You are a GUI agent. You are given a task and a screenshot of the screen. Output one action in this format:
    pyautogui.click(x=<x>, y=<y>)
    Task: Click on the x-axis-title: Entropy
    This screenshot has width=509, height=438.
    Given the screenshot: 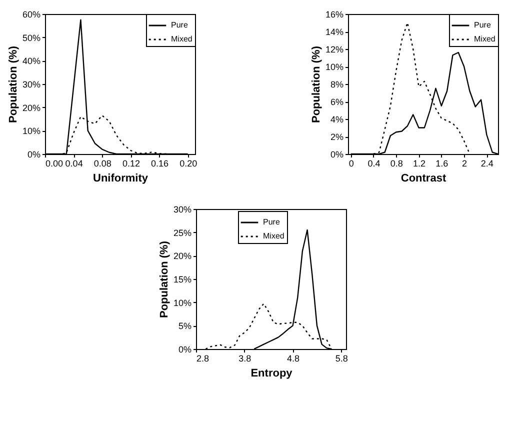 What is the action you would take?
    pyautogui.click(x=272, y=374)
    